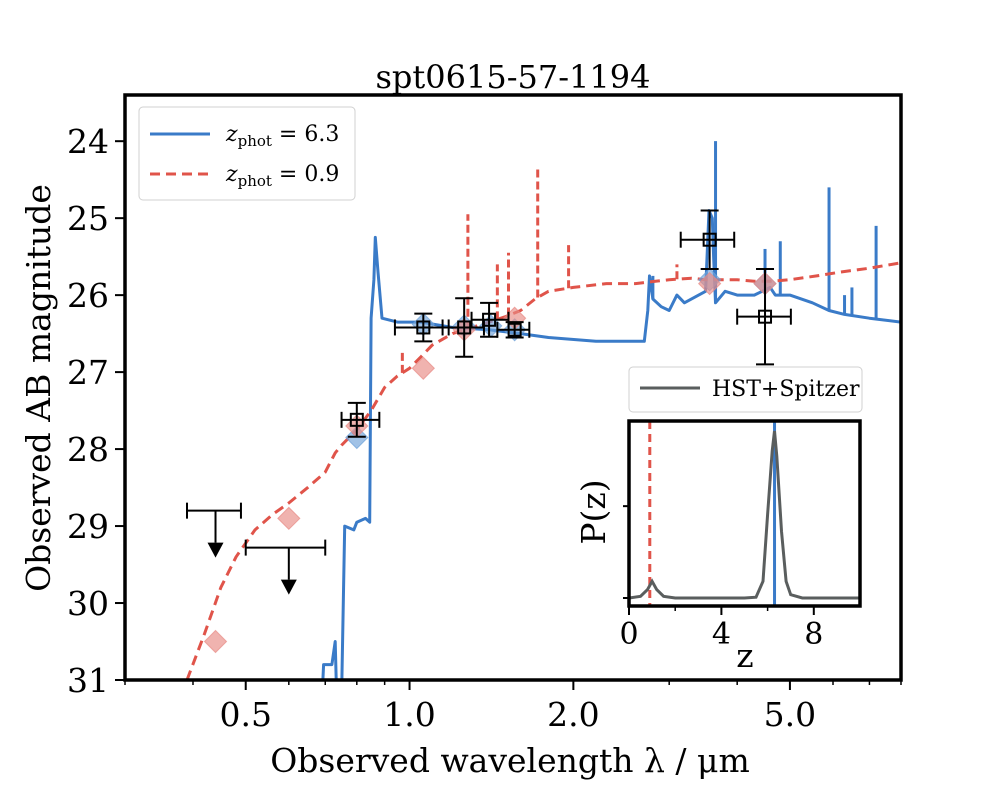  Describe the element at coordinates (721, 634) in the screenshot. I see `inset-x-tick-label: 4` at that location.